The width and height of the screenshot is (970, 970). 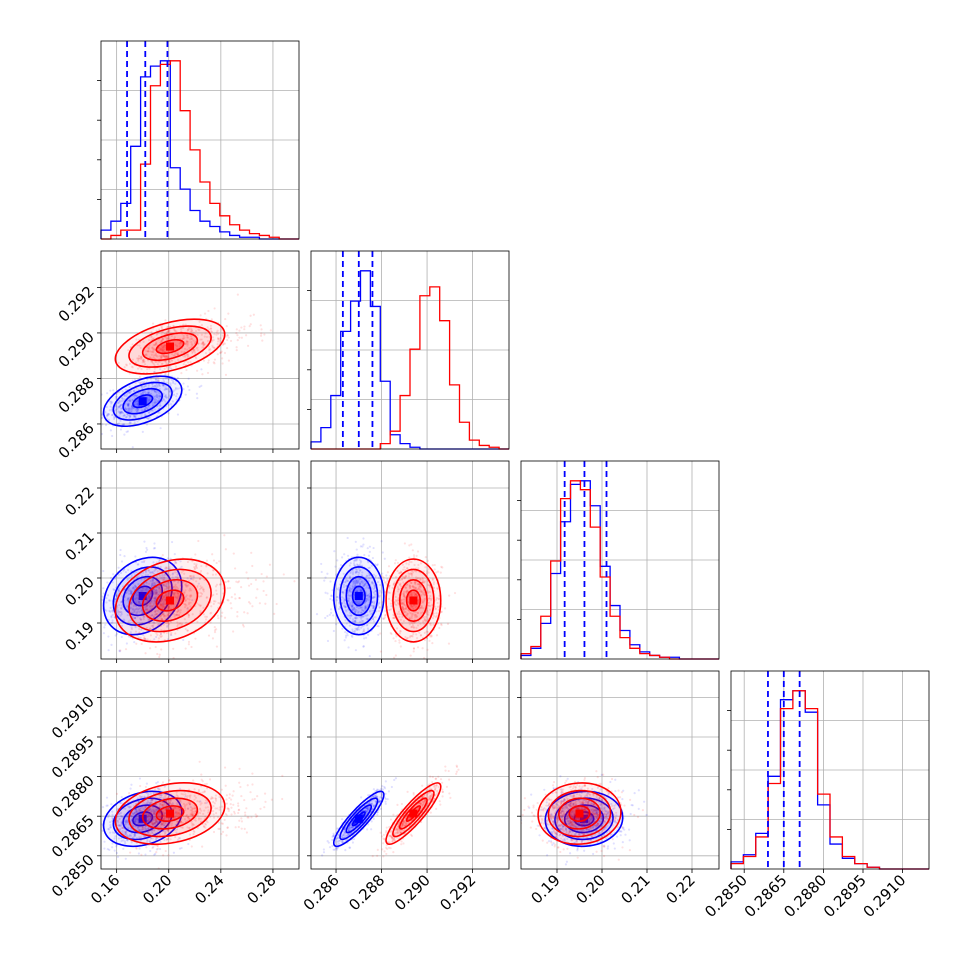 I want to click on contour-line, so click(x=142, y=596).